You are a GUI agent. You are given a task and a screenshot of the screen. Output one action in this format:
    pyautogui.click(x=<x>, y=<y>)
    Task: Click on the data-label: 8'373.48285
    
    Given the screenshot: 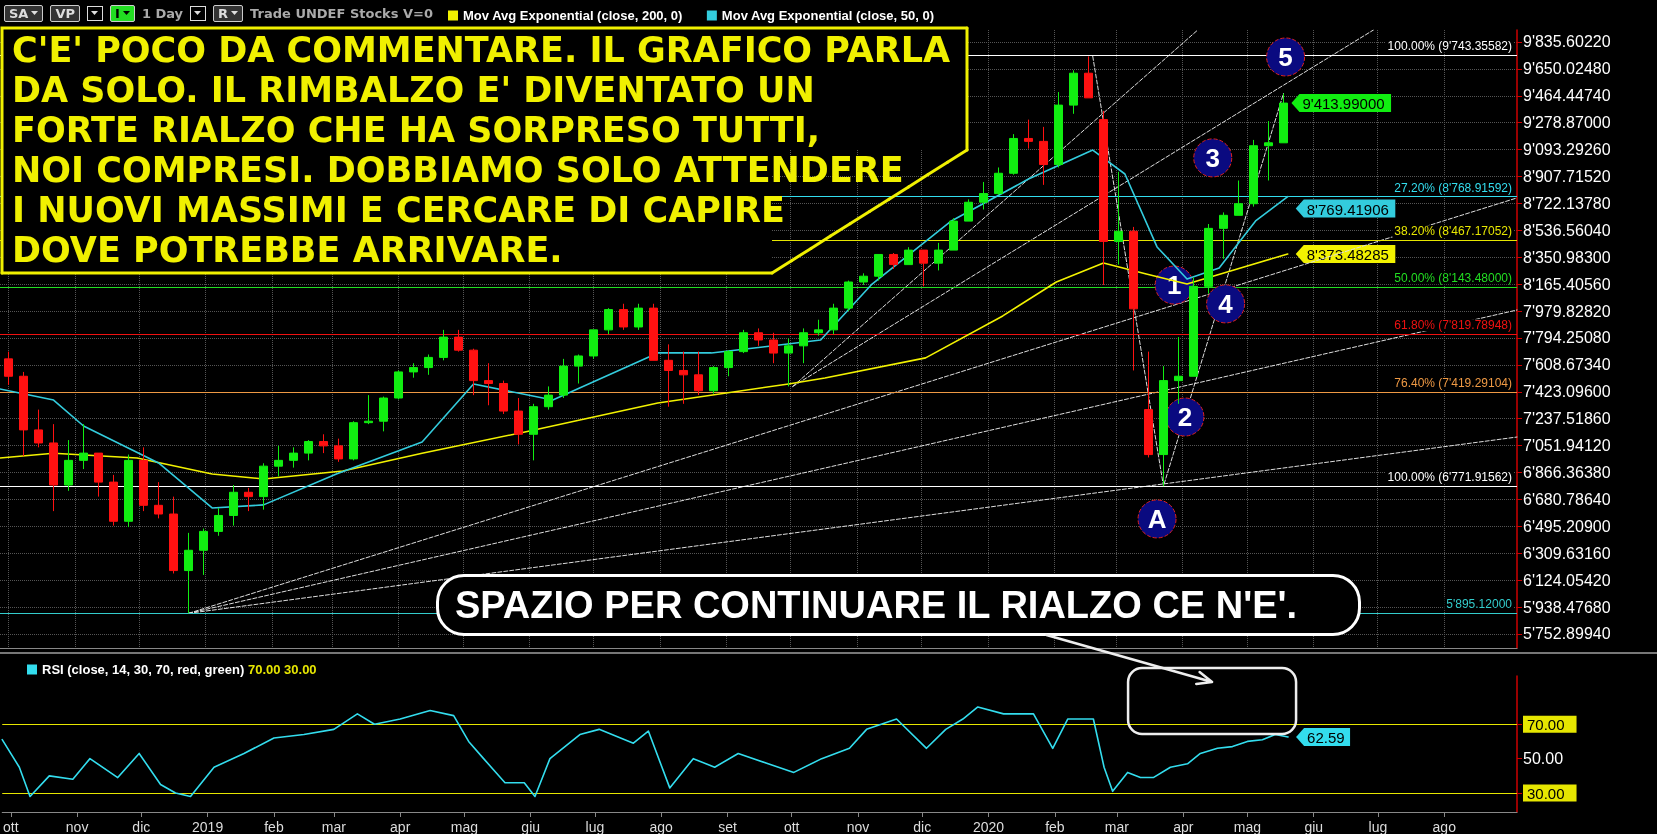 What is the action you would take?
    pyautogui.click(x=1347, y=254)
    